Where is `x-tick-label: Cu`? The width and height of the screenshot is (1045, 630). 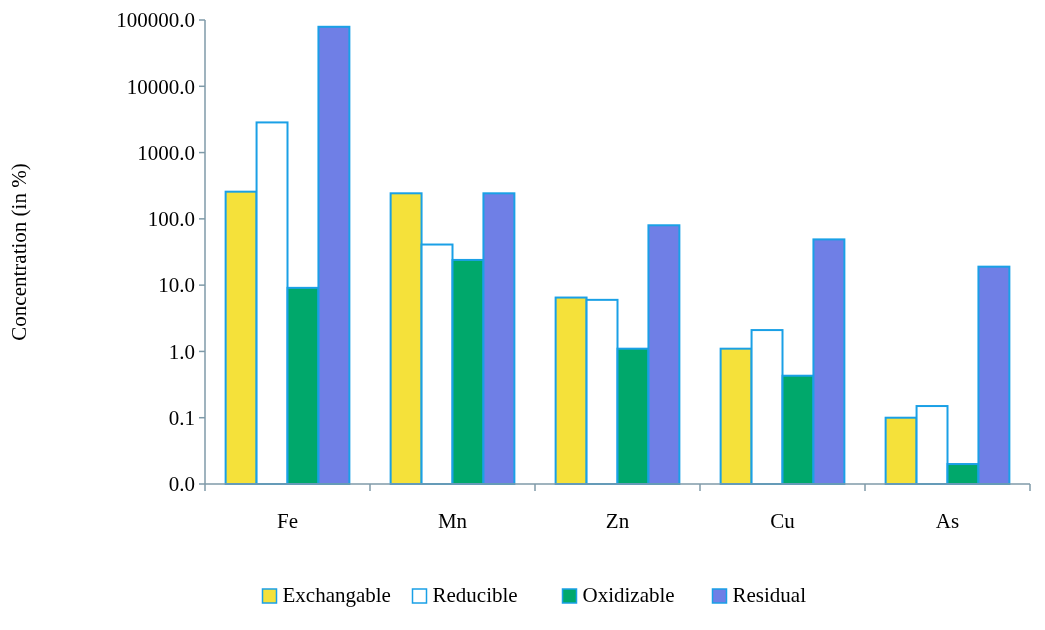
x-tick-label: Cu is located at coordinates (783, 521).